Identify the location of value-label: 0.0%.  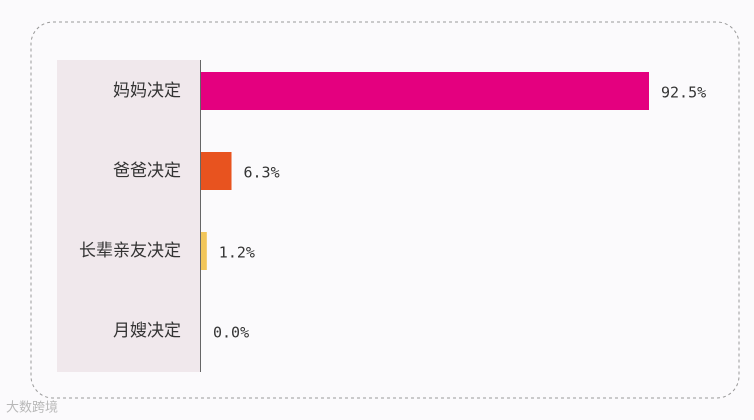
(231, 333).